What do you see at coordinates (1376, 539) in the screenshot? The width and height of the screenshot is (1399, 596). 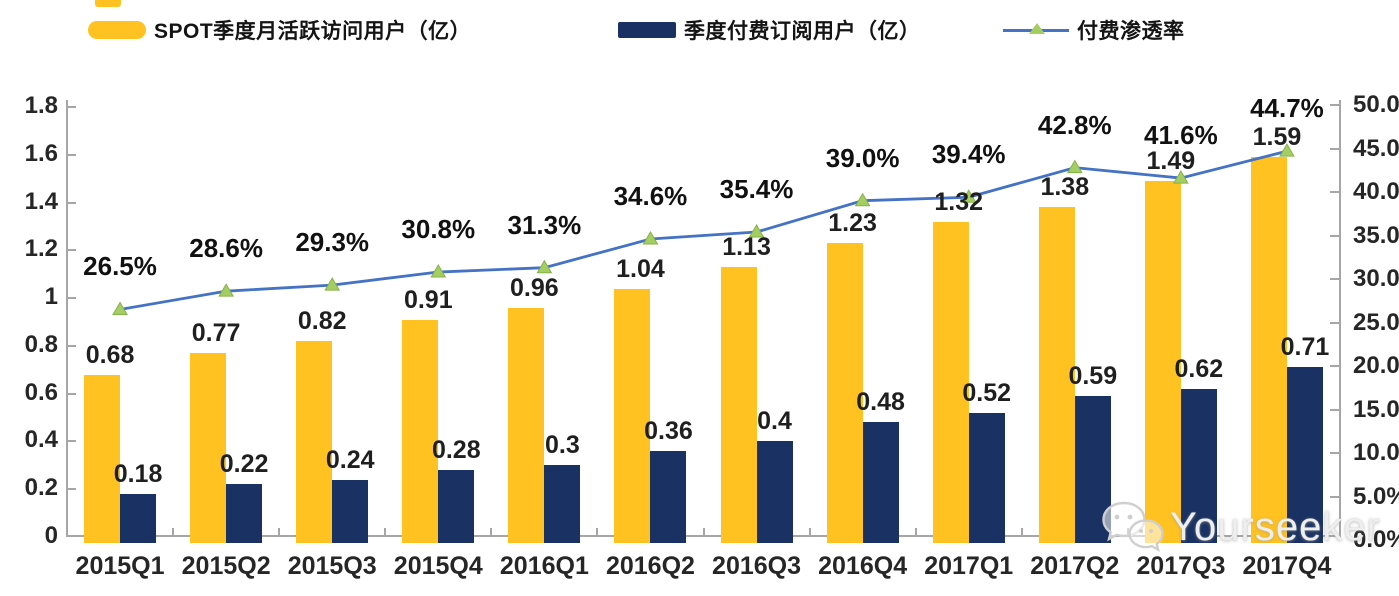 I see `y-axis-right-label: 0.0%` at bounding box center [1376, 539].